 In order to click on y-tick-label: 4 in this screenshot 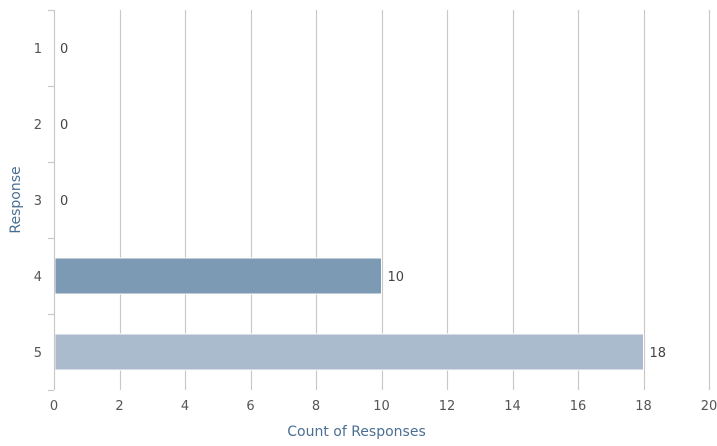, I will do `click(38, 277)`.